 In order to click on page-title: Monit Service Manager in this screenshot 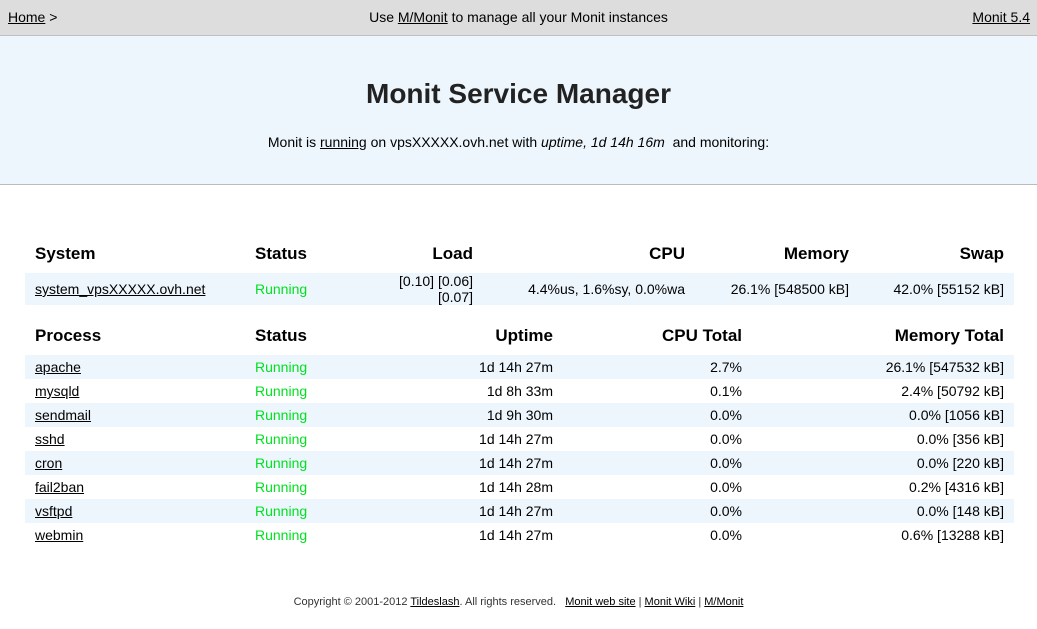, I will do `click(518, 93)`.